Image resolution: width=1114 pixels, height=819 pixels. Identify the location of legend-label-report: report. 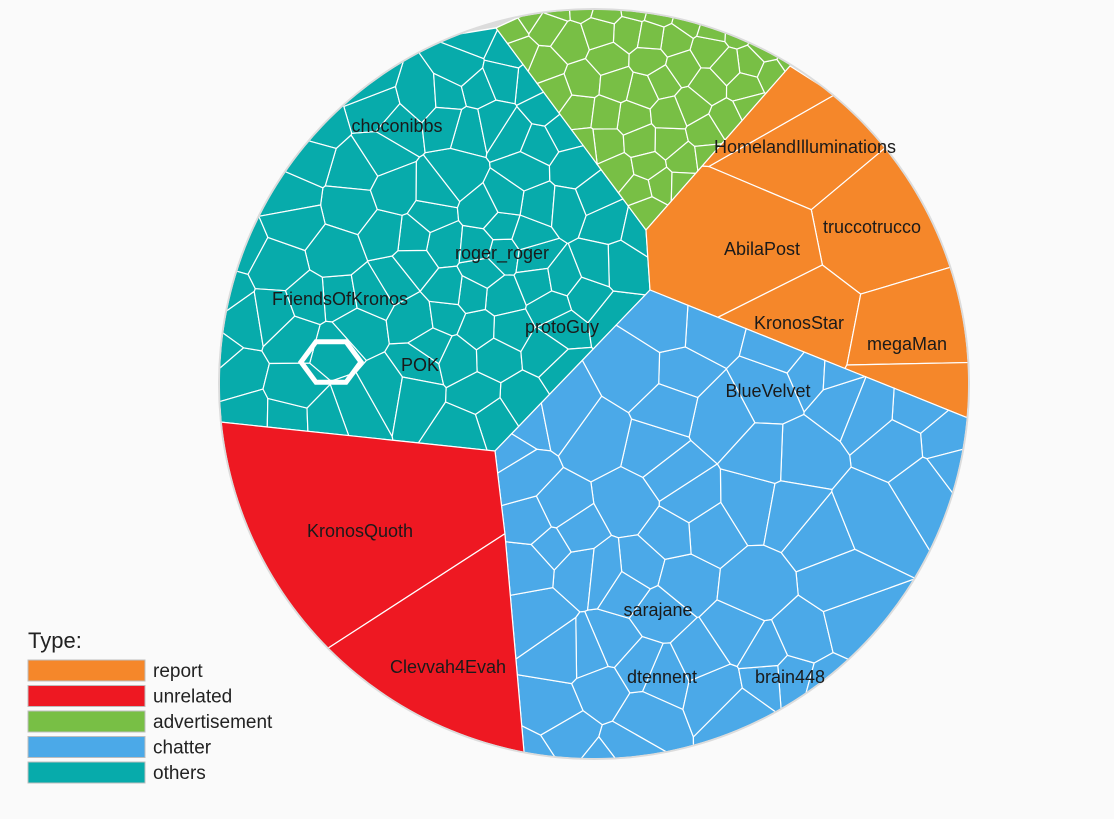
(178, 671).